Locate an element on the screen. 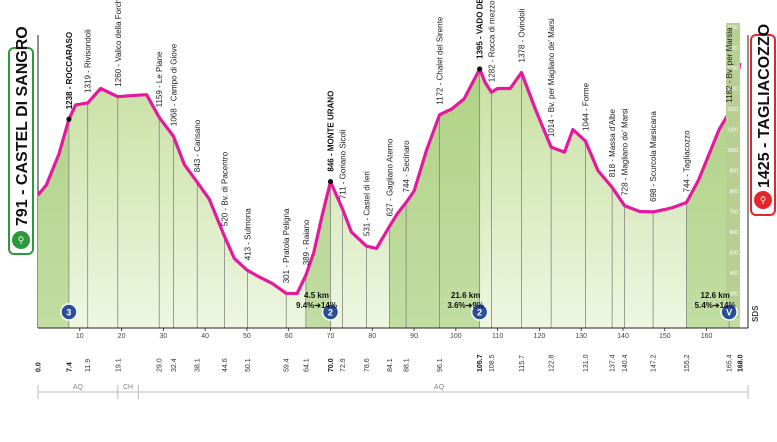 The image size is (777, 442). climb-length-2: 21.6 km is located at coordinates (465, 295).